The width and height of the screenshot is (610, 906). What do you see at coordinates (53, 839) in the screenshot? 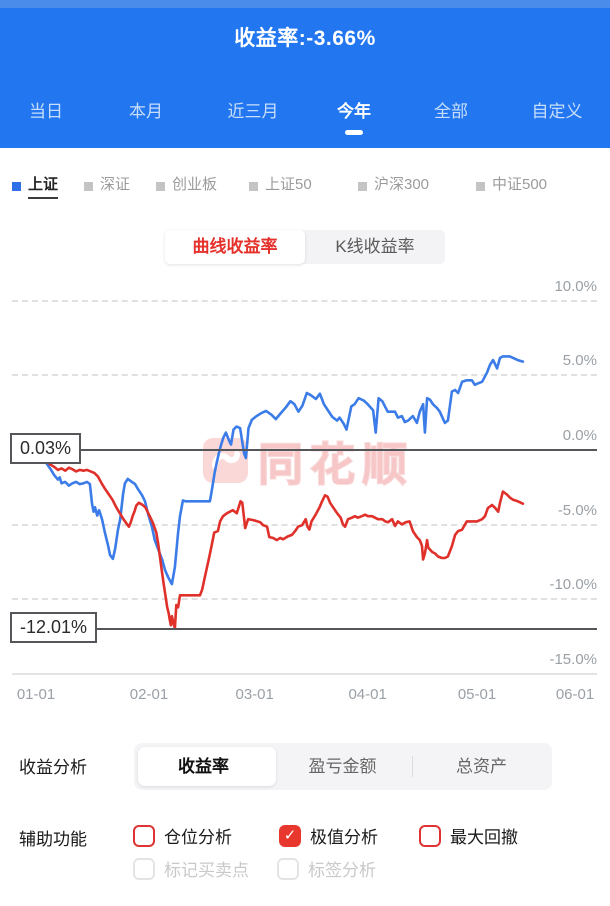
I see `aux-section-label: 辅助功能` at bounding box center [53, 839].